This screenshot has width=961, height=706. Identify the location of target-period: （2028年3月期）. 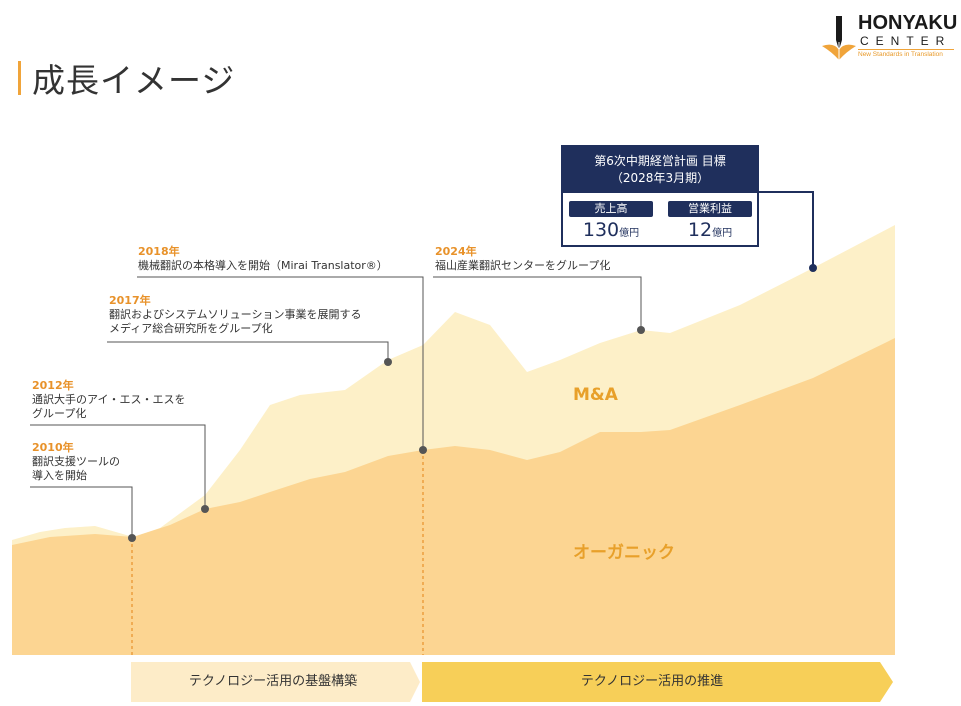
(660, 178).